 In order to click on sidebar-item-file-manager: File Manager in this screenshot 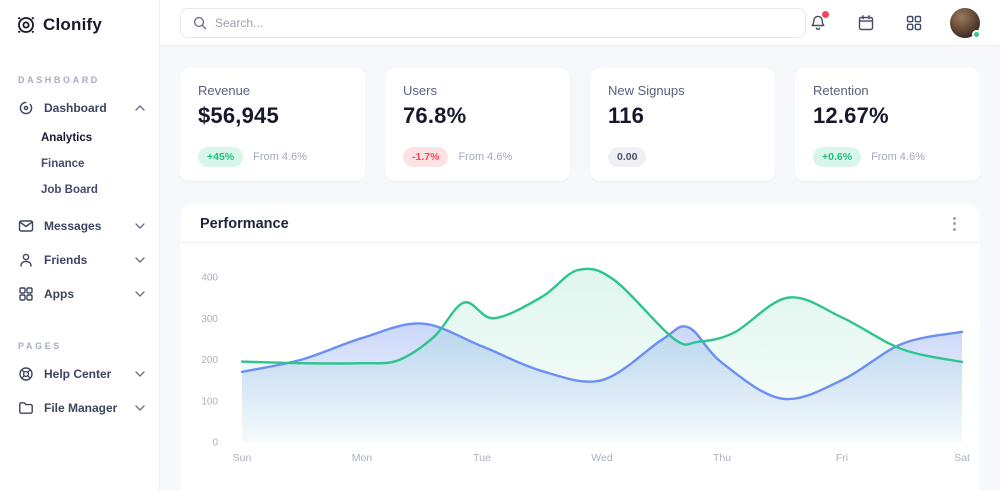, I will do `click(79, 408)`.